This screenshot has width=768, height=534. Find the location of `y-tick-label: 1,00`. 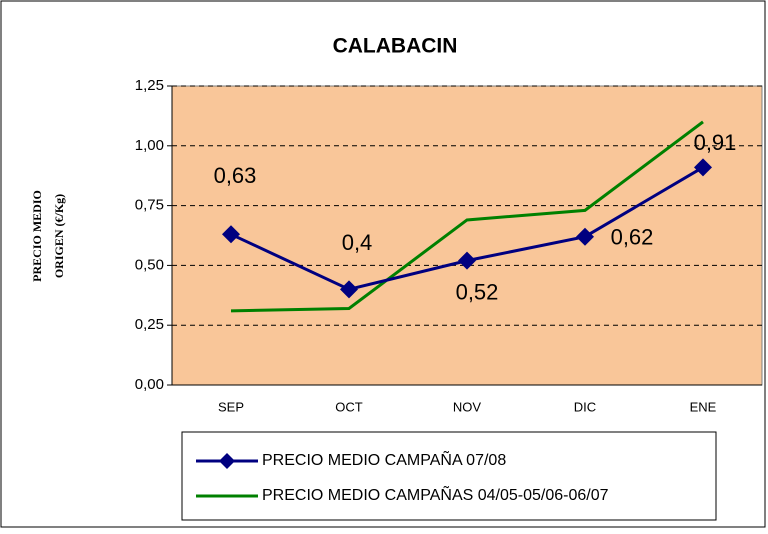

y-tick-label: 1,00 is located at coordinates (149, 145).